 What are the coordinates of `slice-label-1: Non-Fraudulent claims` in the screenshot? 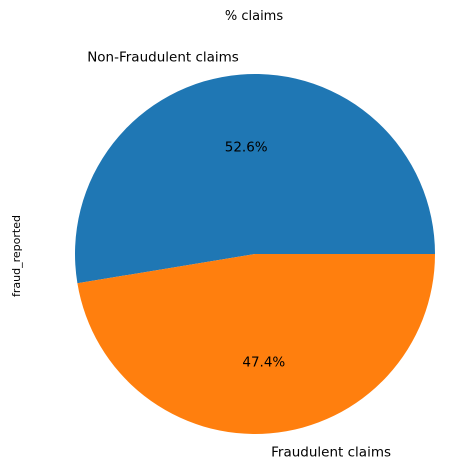 It's located at (163, 58).